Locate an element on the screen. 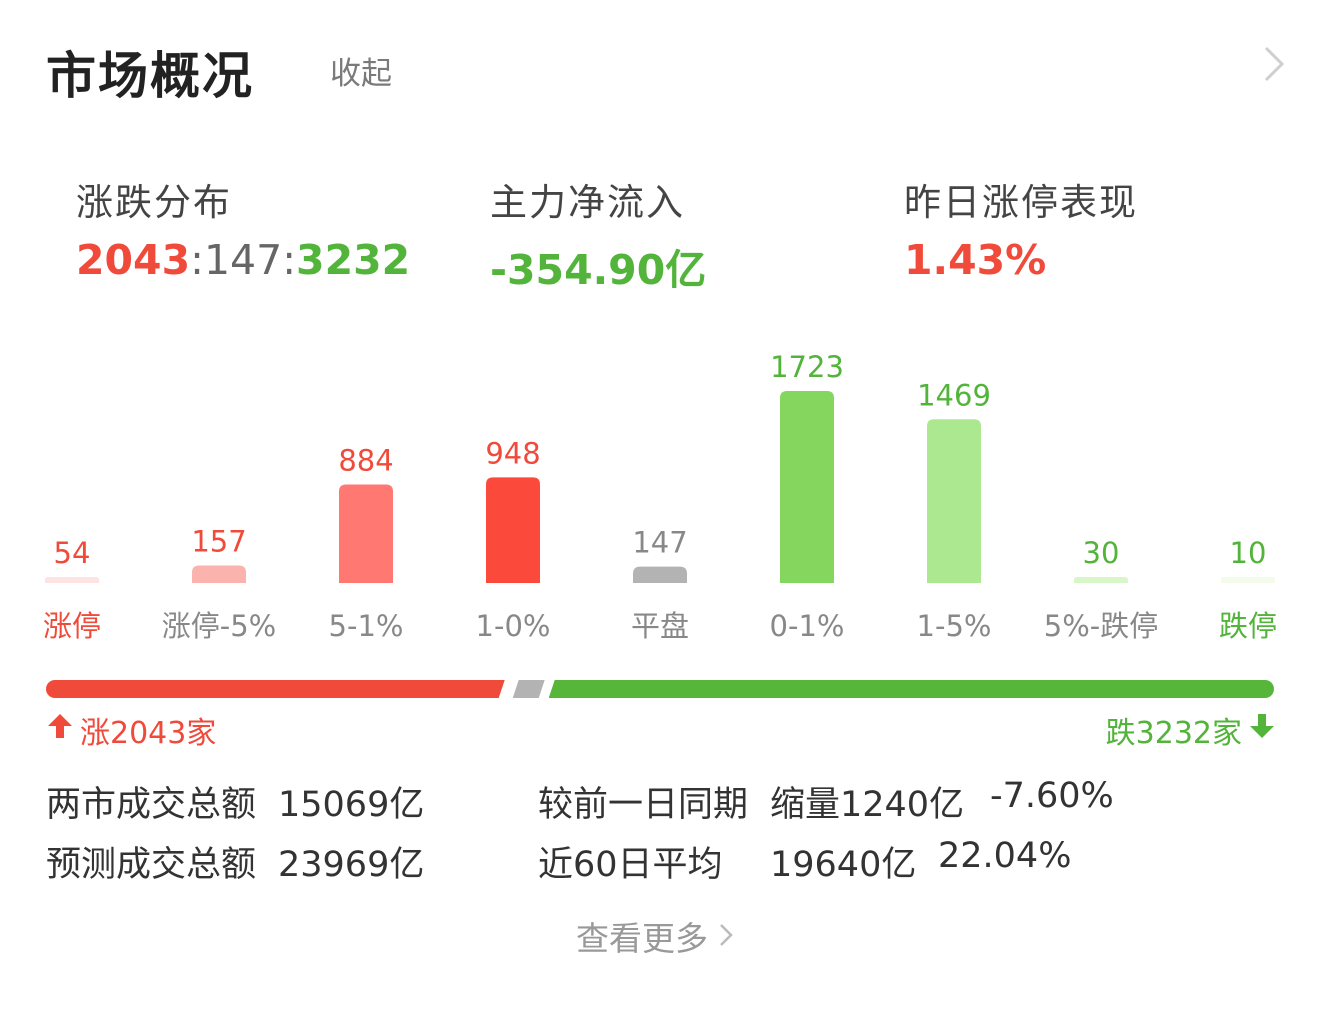 The width and height of the screenshot is (1320, 1021). category-label: 平盘 is located at coordinates (660, 626).